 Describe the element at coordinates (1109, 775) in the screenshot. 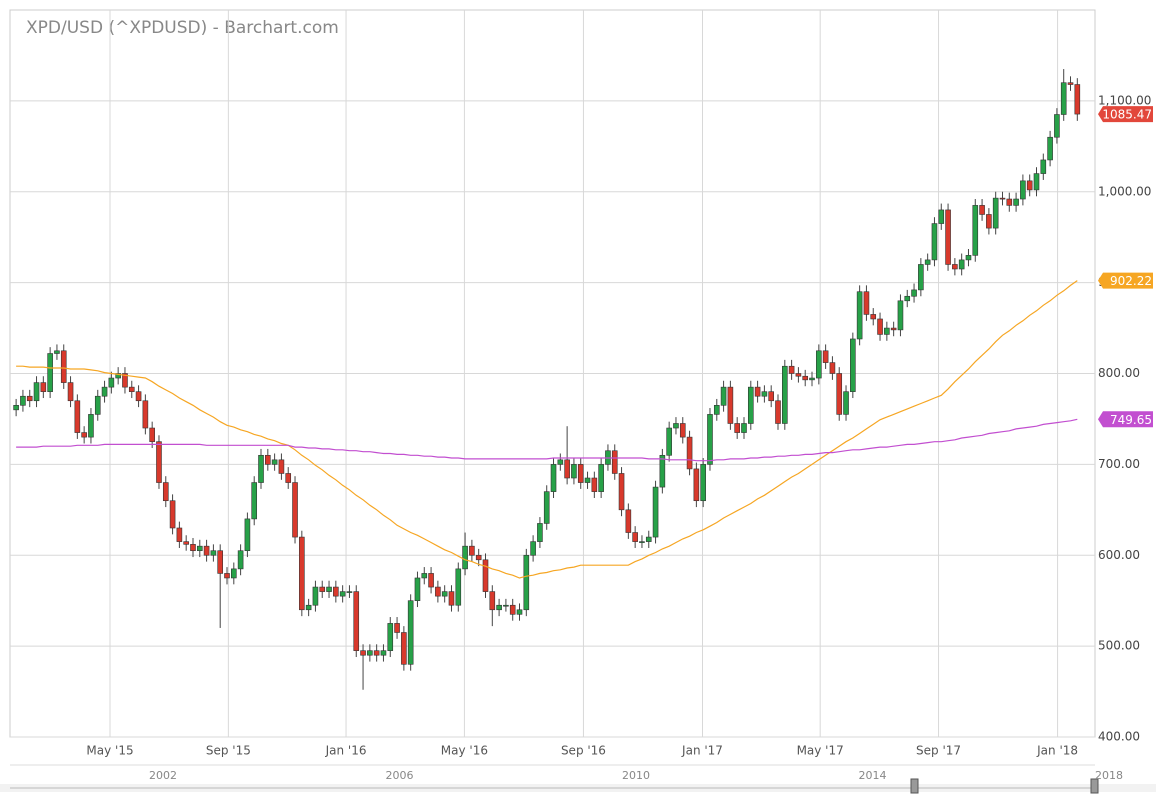

I see `navigator-year: 2018` at that location.